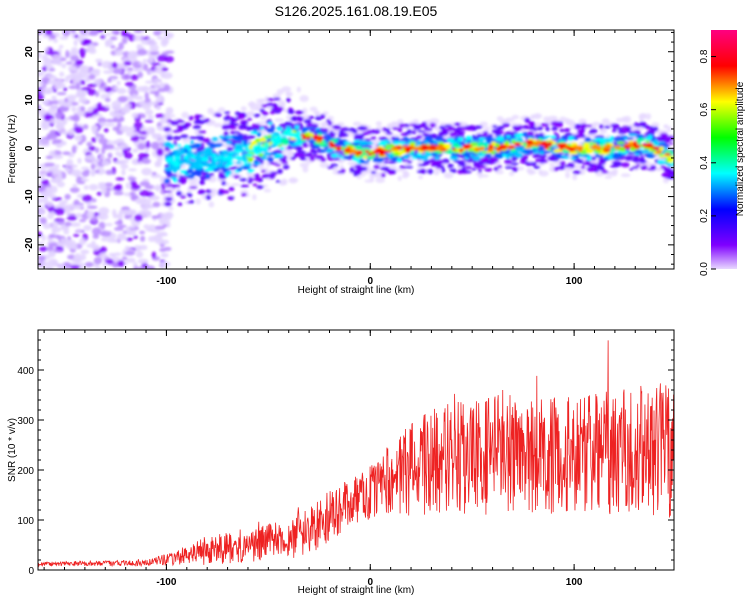  What do you see at coordinates (29, 100) in the screenshot?
I see `y-tick-label: 10` at bounding box center [29, 100].